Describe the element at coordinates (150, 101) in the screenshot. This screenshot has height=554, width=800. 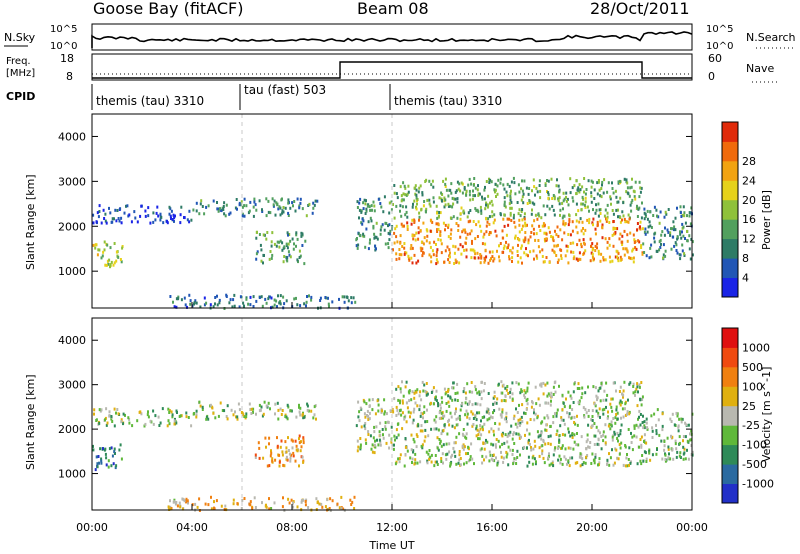
I see `cpid-segment-0: themis (tau) 3310` at that location.